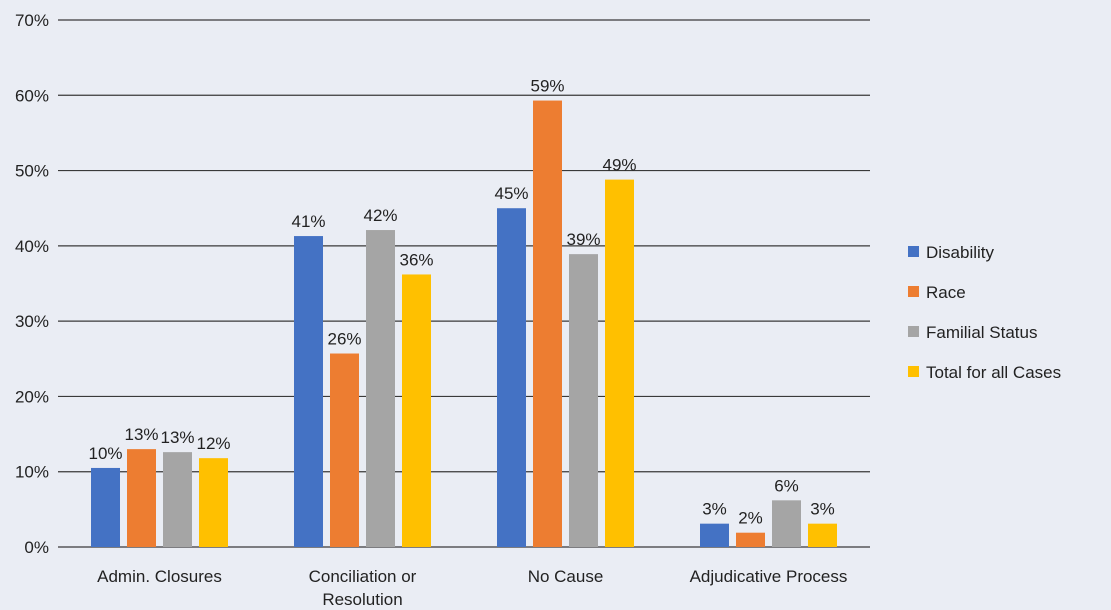  I want to click on y-tick-label: 70%, so click(32, 20).